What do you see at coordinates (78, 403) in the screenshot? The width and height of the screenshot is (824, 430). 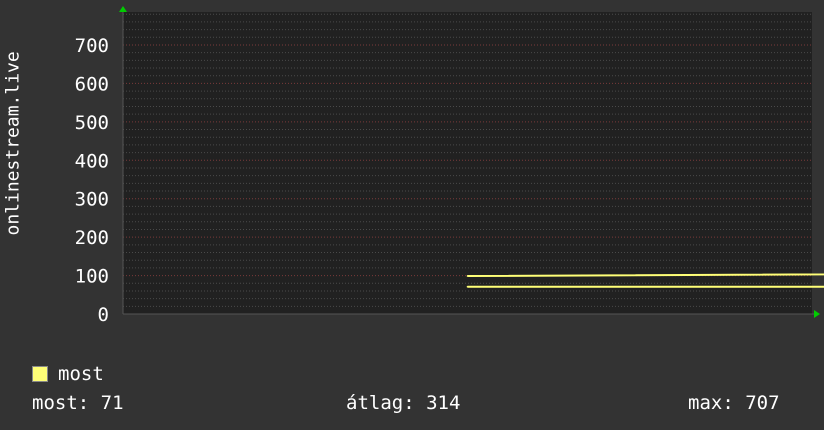 I see `stat-current: most: 71` at bounding box center [78, 403].